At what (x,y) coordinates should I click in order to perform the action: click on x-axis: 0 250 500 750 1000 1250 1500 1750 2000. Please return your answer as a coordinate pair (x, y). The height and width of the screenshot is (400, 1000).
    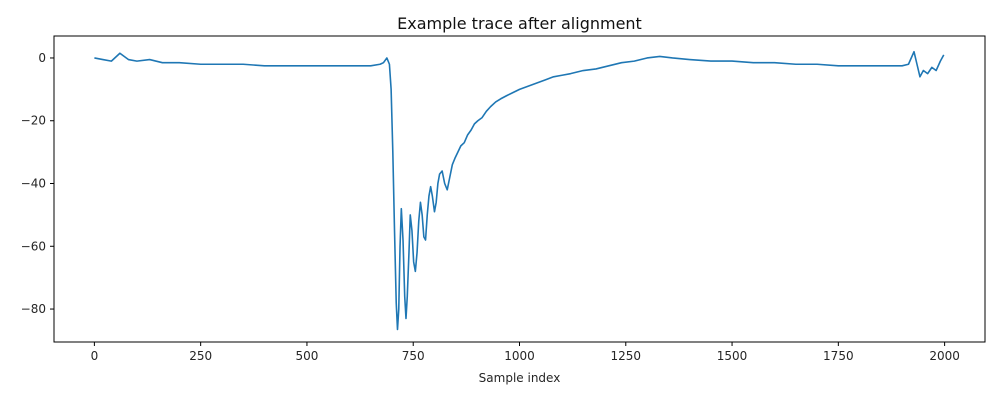
    Looking at the image, I should click on (525, 352).